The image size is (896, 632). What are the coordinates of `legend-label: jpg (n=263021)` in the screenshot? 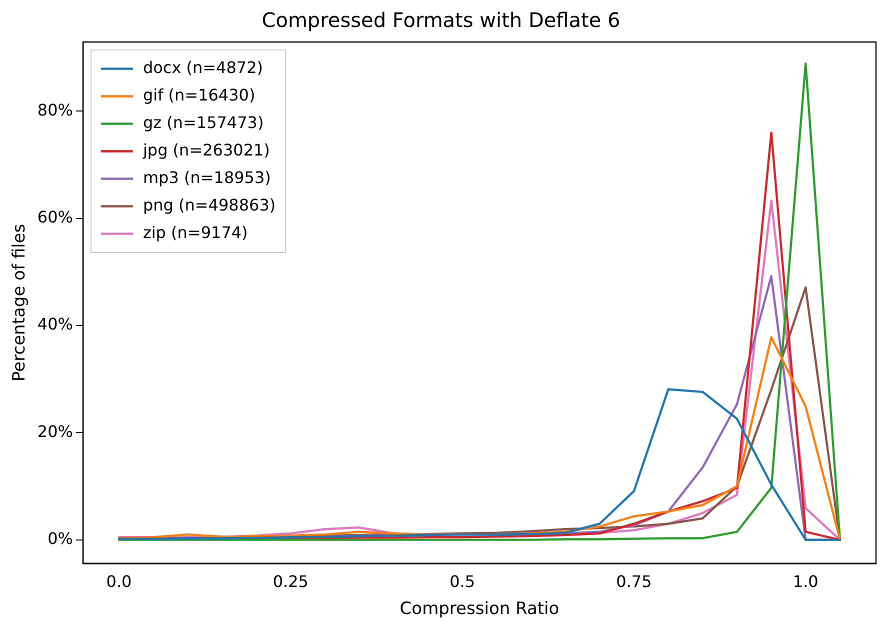 It's located at (206, 150).